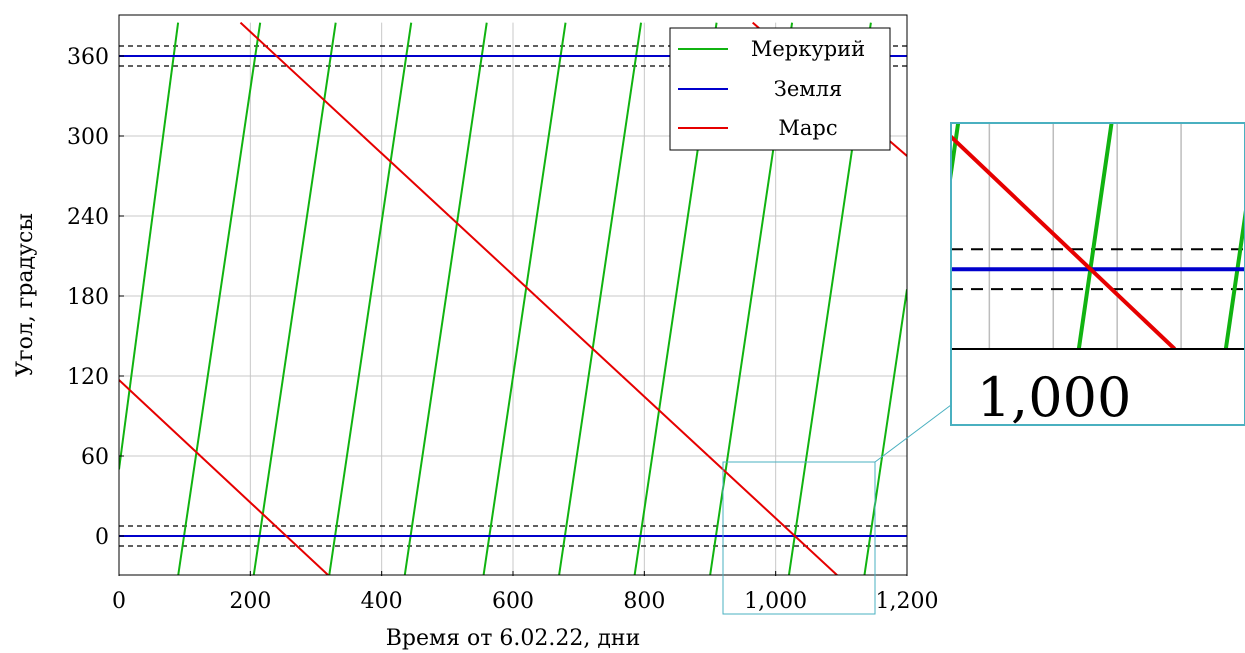 The height and width of the screenshot is (653, 1245). What do you see at coordinates (808, 89) in the screenshot?
I see `legend-label-earth: Земля` at bounding box center [808, 89].